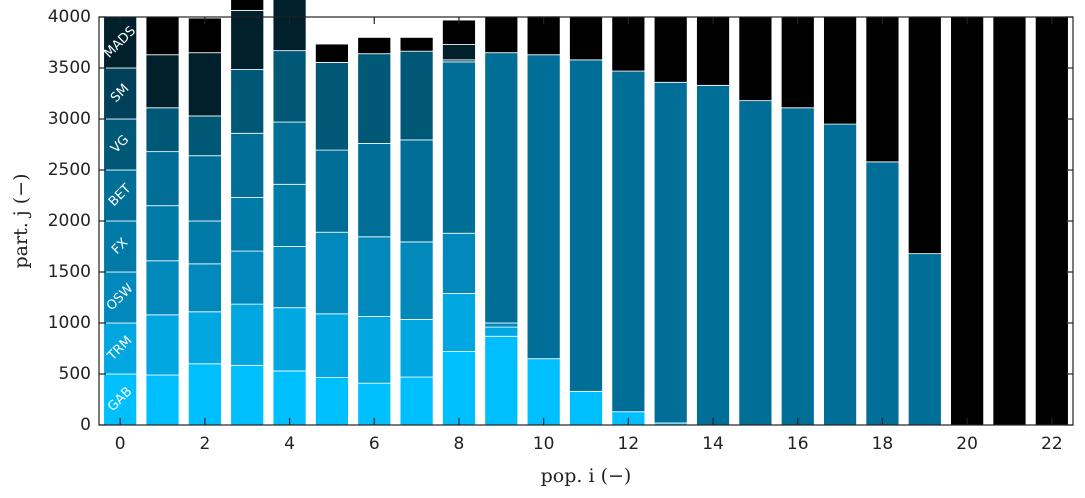  Describe the element at coordinates (544, 444) in the screenshot. I see `x-tick-label: 10` at that location.